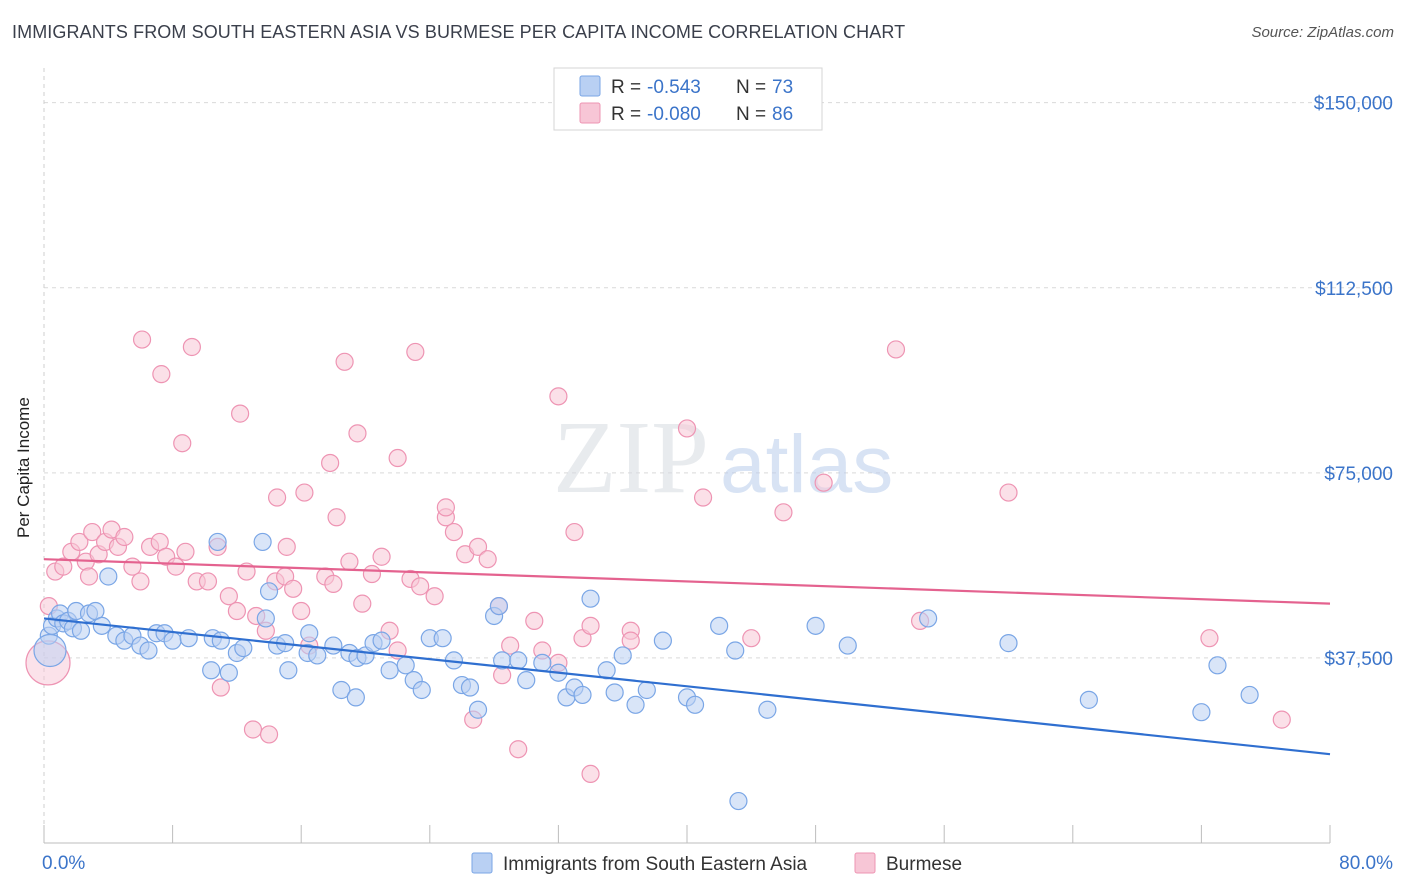  What do you see at coordinates (626, 114) in the screenshot?
I see `legend-r-label: R =` at bounding box center [626, 114].